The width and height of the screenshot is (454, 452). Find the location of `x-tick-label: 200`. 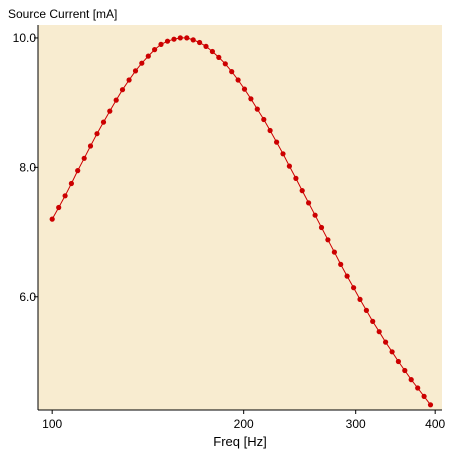

x-tick-label: 200 is located at coordinates (244, 424).